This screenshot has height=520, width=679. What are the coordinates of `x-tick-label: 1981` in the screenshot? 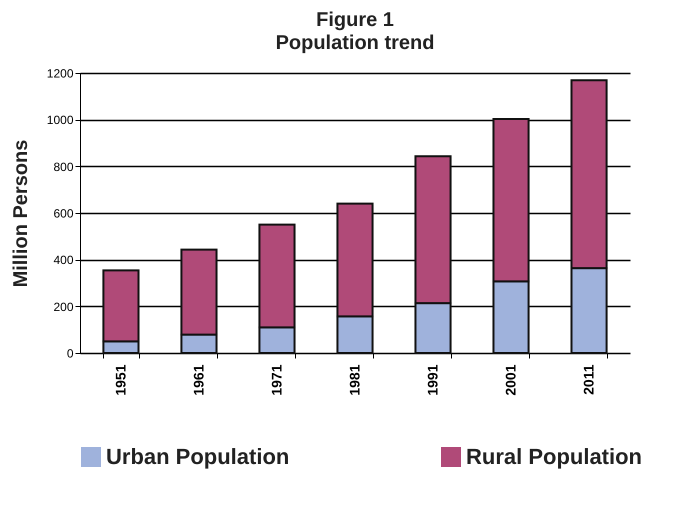 It's located at (354, 380).